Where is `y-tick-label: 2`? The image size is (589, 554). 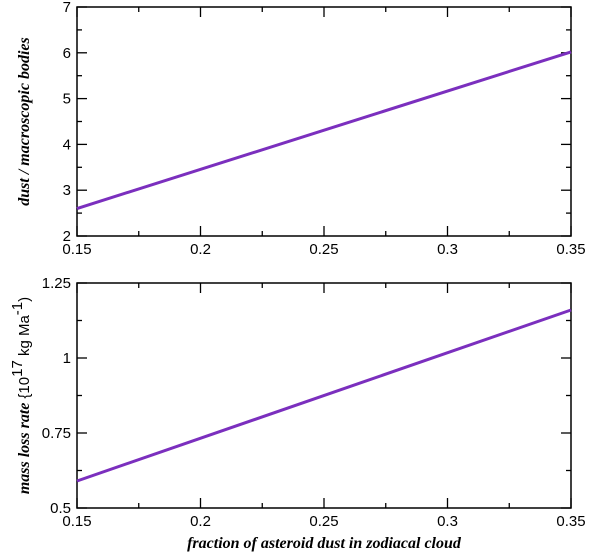
y-tick-label: 2 is located at coordinates (67, 236).